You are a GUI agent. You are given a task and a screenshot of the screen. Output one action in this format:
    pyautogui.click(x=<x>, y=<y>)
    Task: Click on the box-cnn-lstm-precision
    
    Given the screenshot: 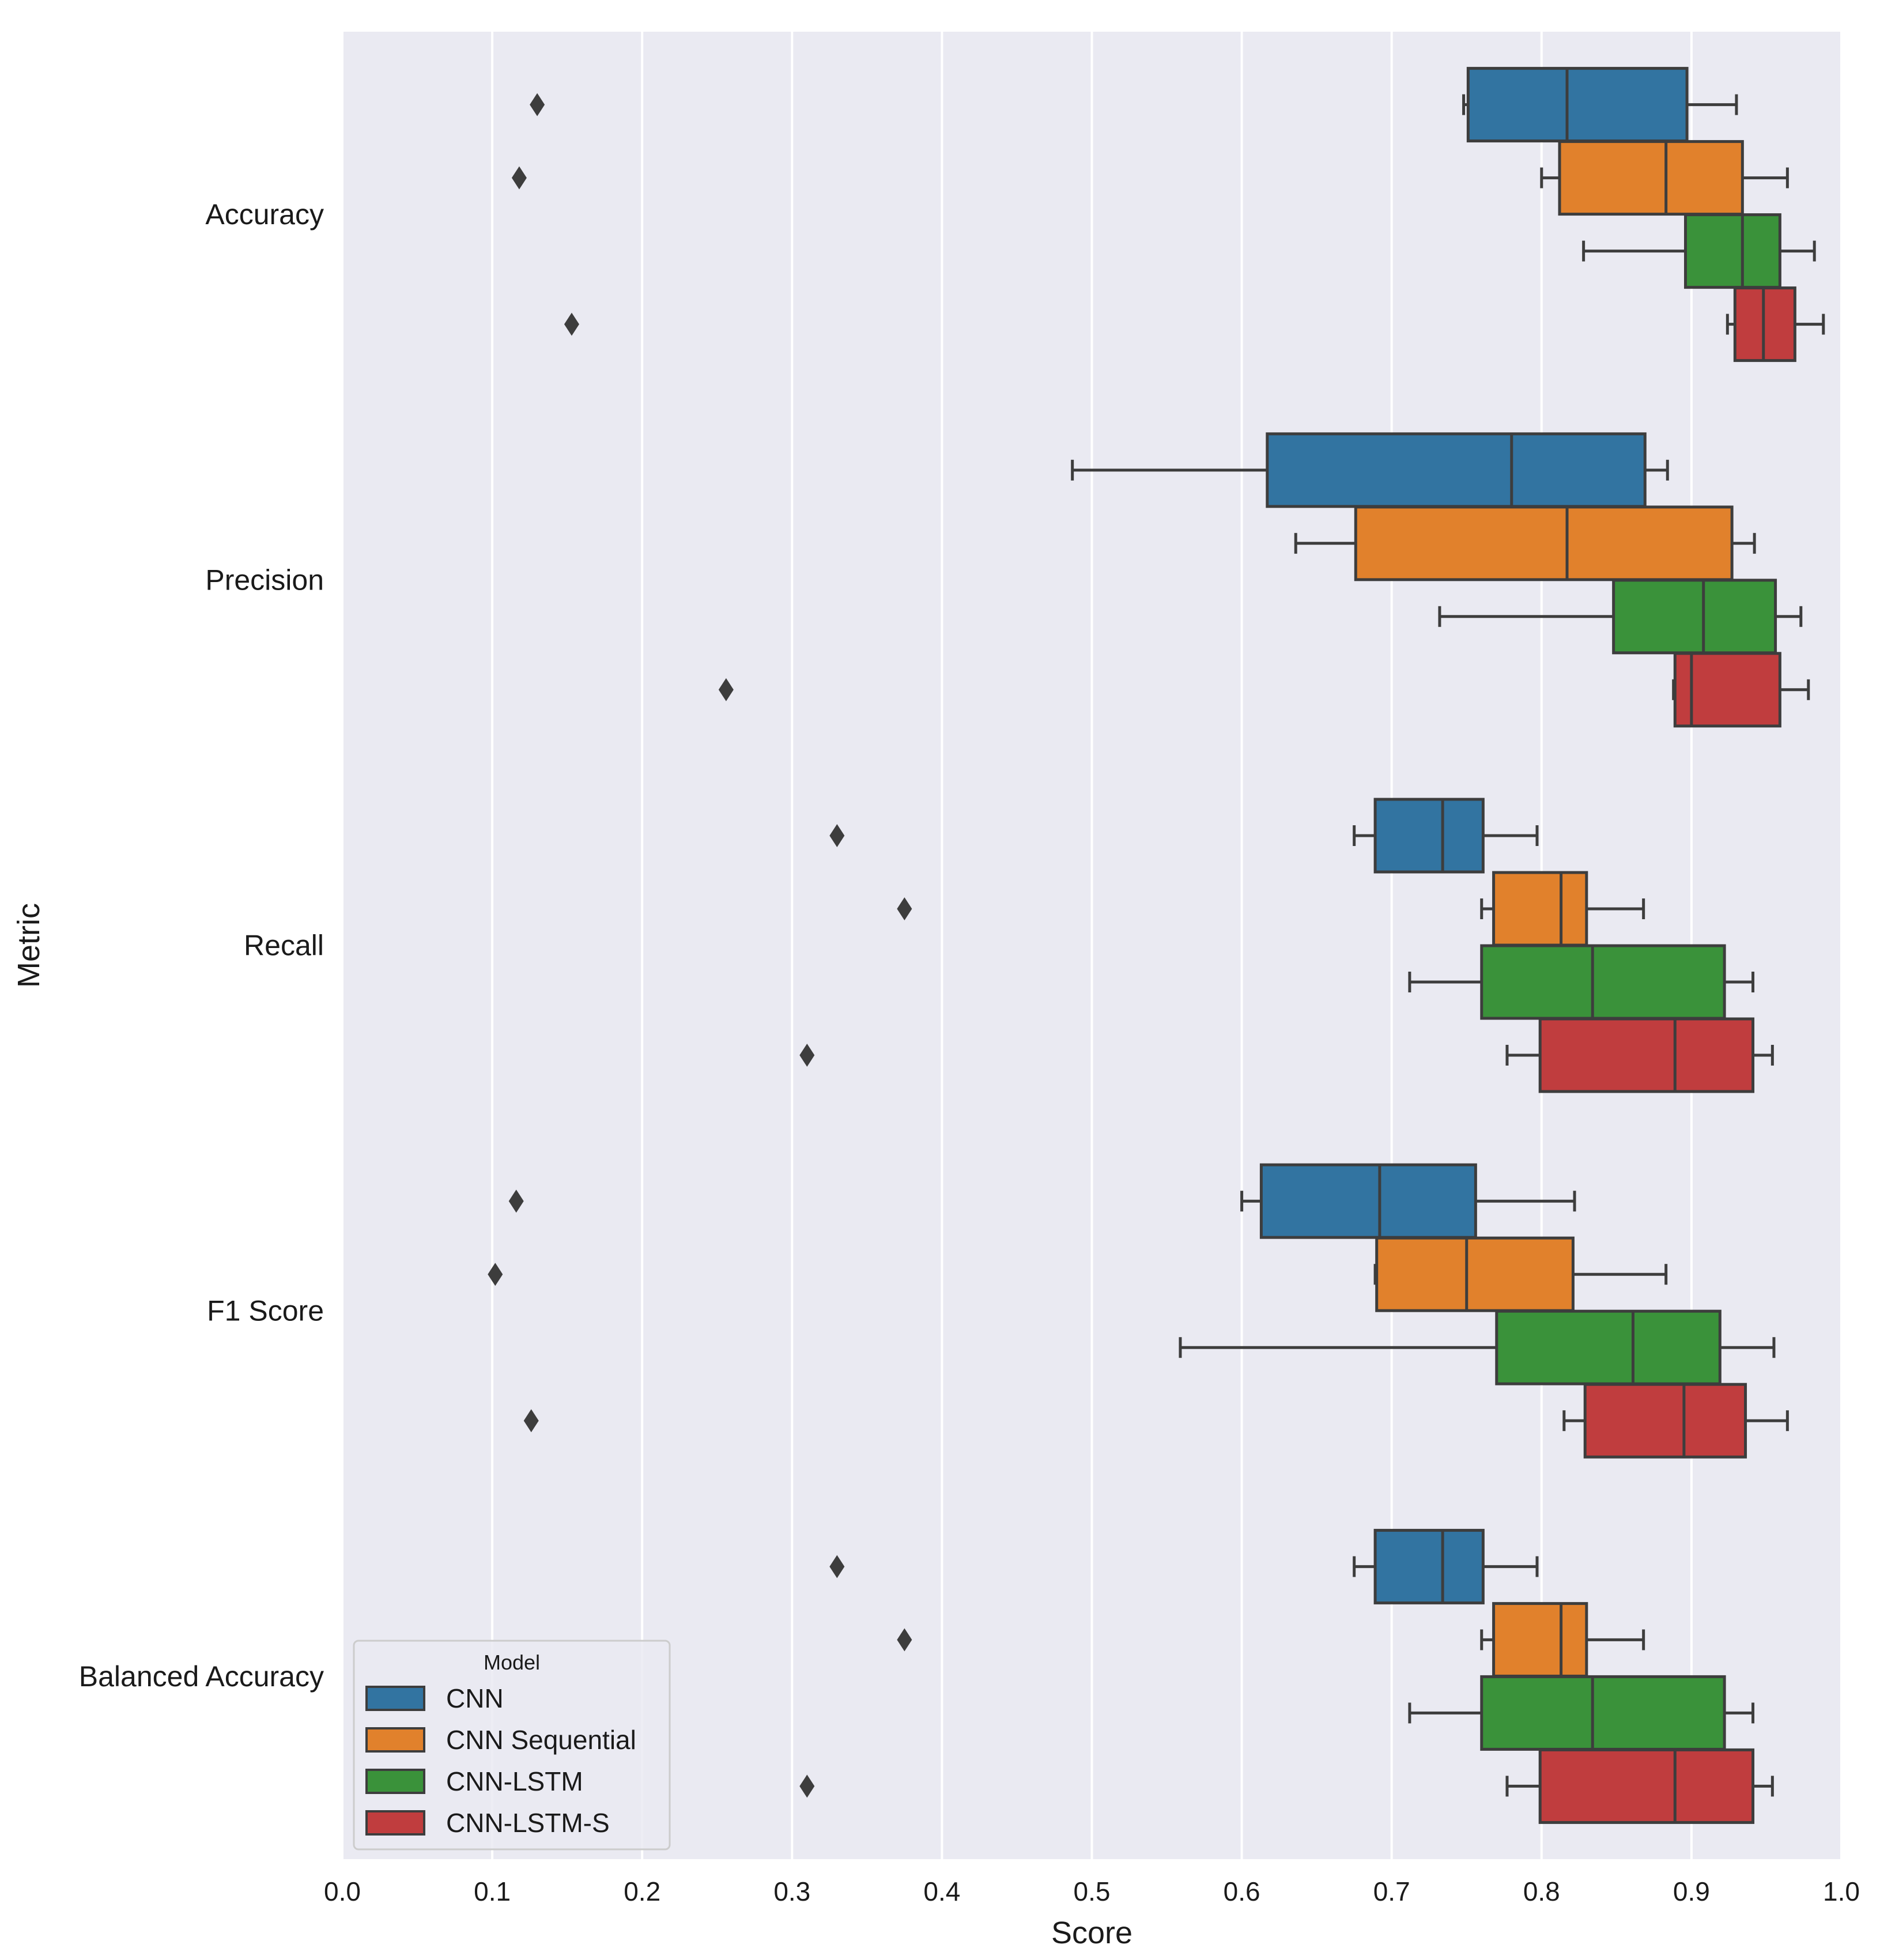 What is the action you would take?
    pyautogui.click(x=1620, y=617)
    